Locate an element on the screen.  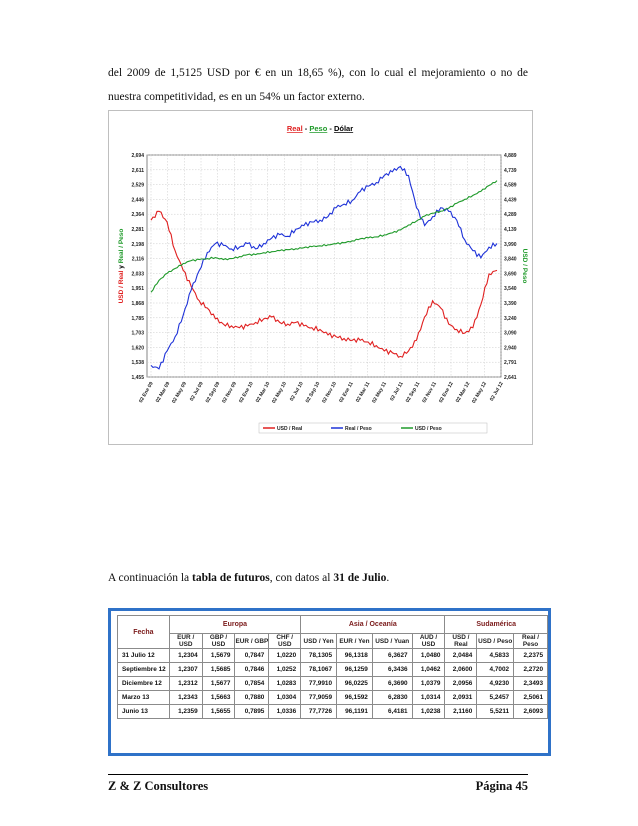
left-tick-label: 1,620 is located at coordinates (137, 348).